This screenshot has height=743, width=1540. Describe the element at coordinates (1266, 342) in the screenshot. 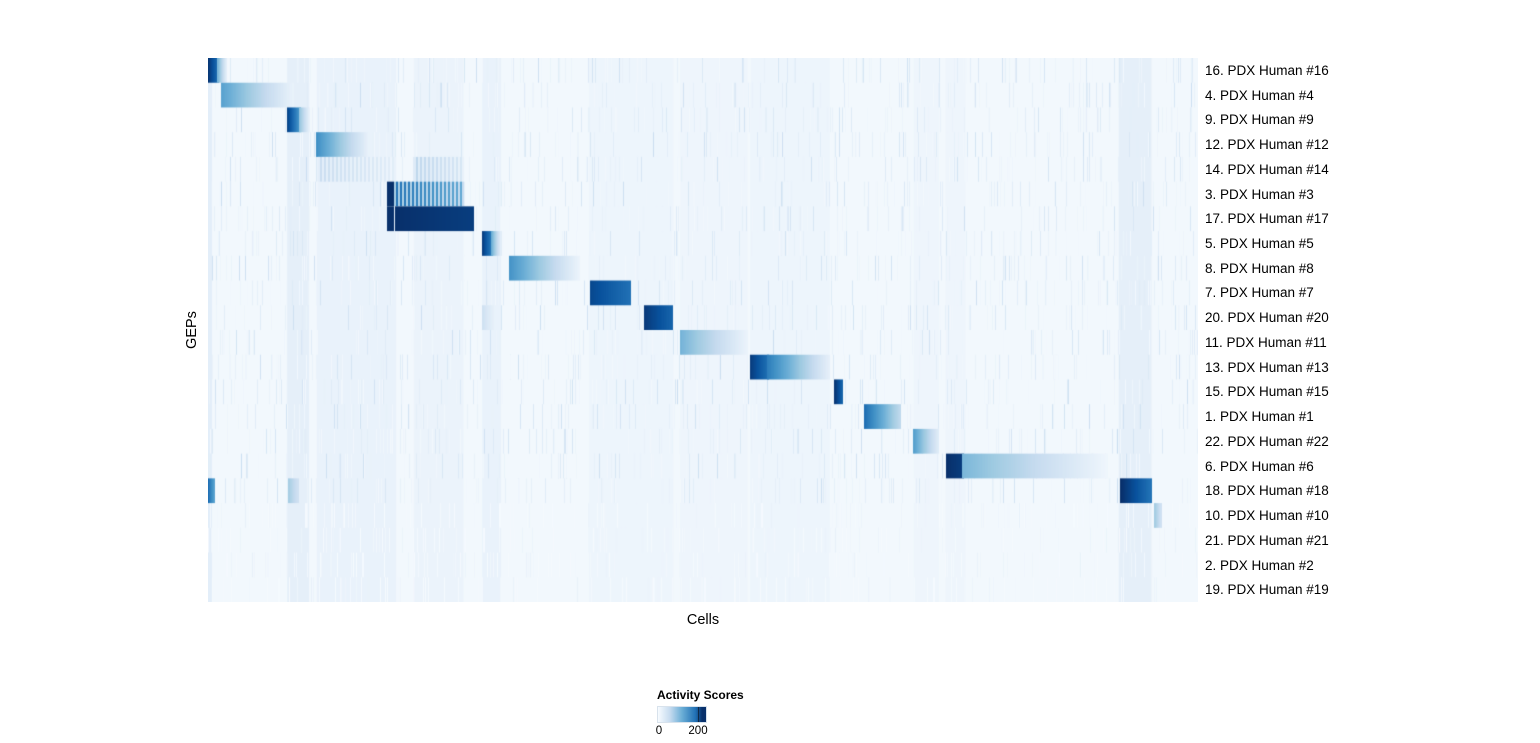

I see `row-label: 11. PDX Human #11` at that location.